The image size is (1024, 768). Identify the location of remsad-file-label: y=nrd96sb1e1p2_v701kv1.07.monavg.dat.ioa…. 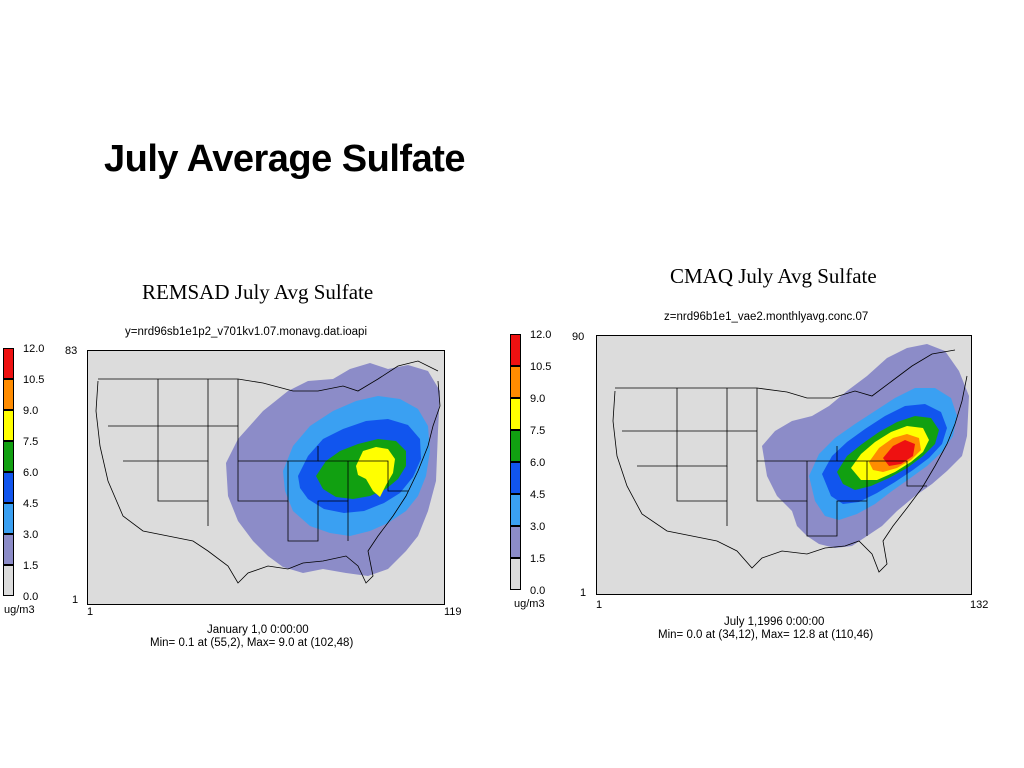
(246, 332).